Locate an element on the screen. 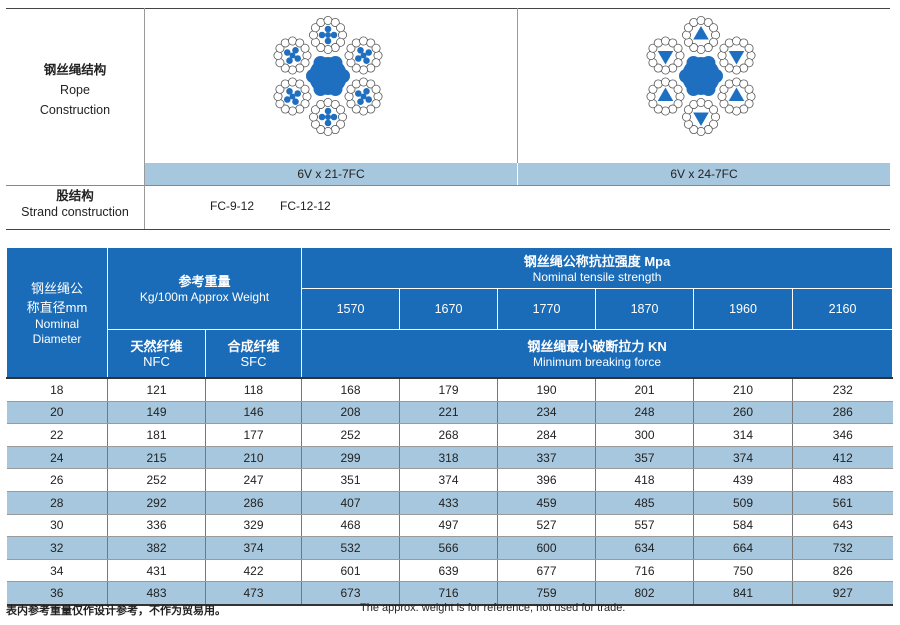  table-row: 32 382 374 532 566 600 634 664 732 is located at coordinates (449, 548).